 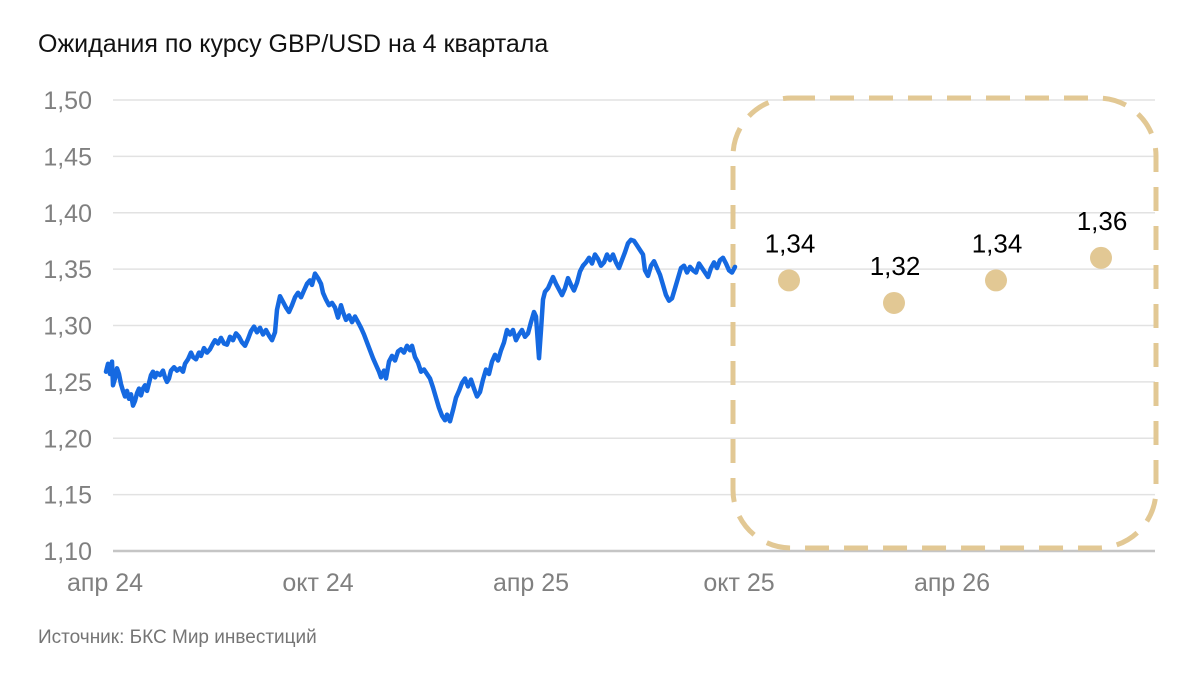 What do you see at coordinates (952, 583) in the screenshot?
I see `x-tick-label: апр 26` at bounding box center [952, 583].